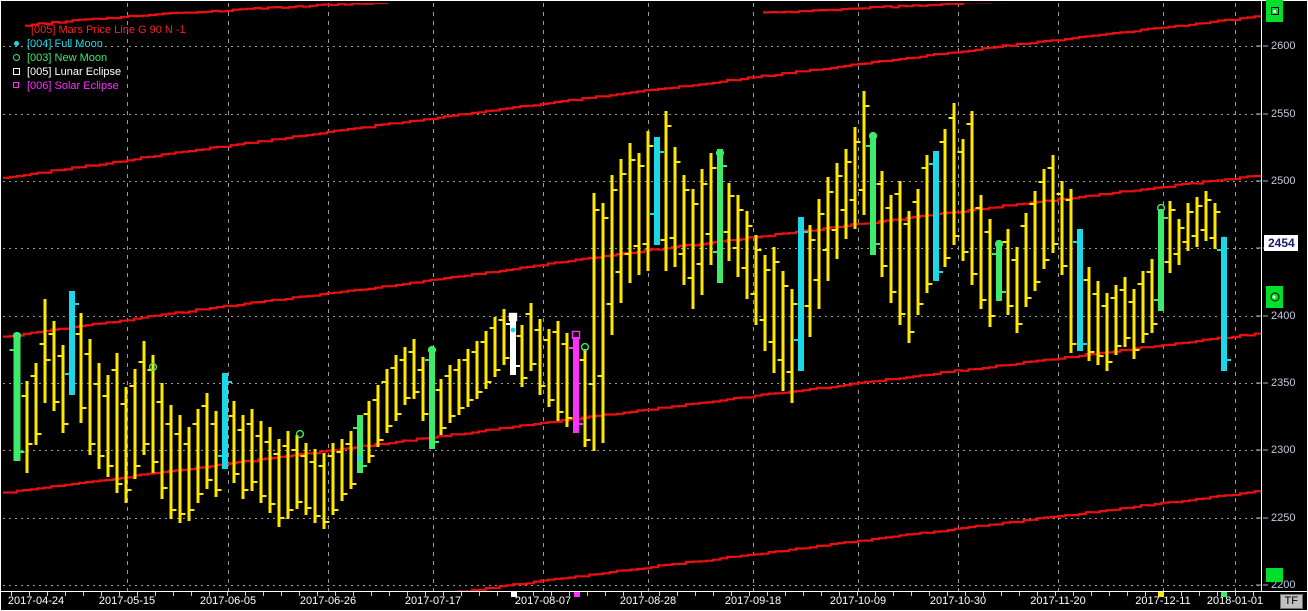  I want to click on axis-new-moon-marker, so click(1274, 297).